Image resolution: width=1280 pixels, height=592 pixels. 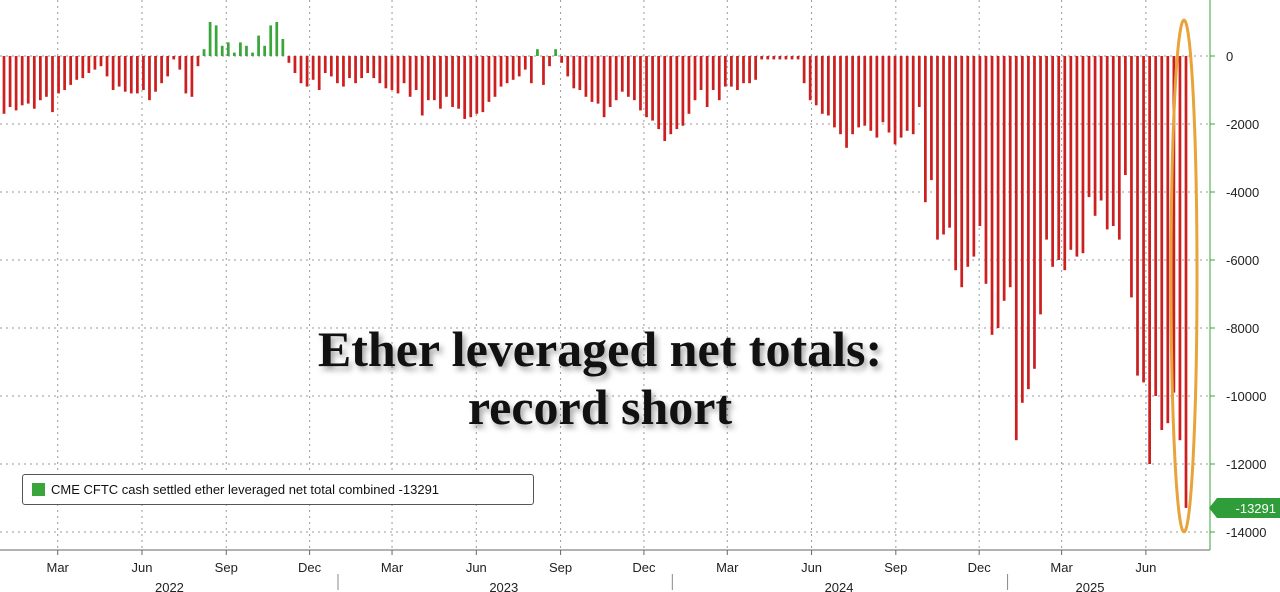 What do you see at coordinates (980, 567) in the screenshot?
I see `x-tick-label: Dec` at bounding box center [980, 567].